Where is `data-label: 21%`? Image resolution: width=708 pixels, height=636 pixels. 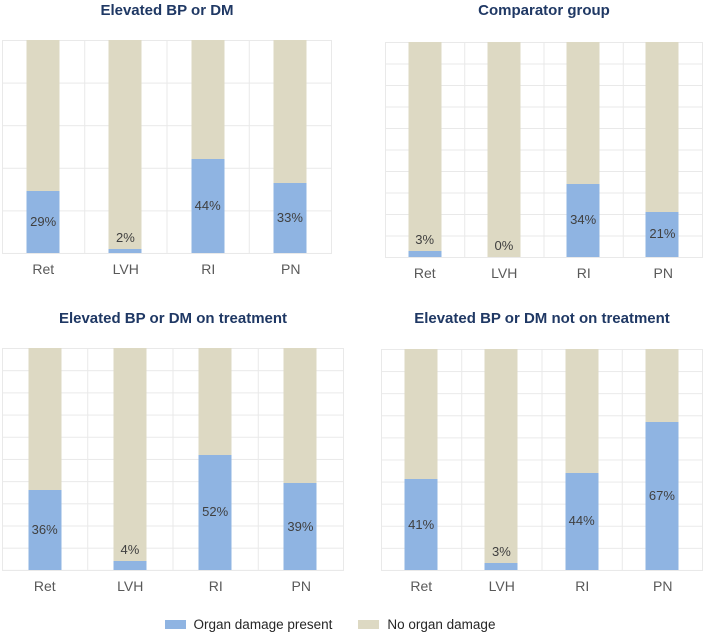 data-label: 21% is located at coordinates (662, 234).